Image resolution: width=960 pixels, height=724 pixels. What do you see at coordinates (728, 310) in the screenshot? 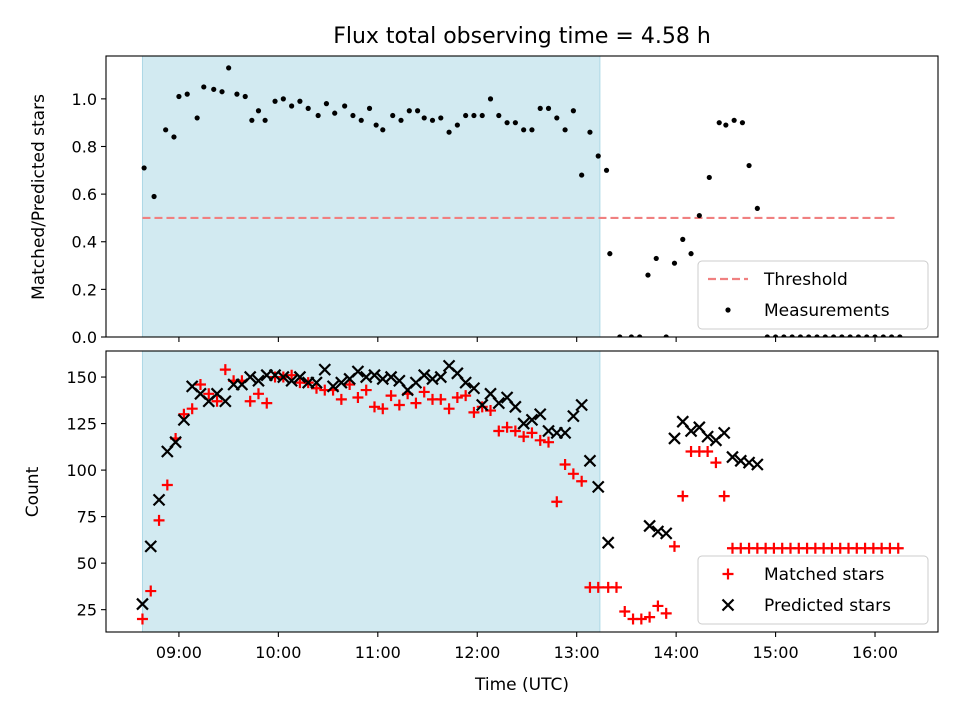
I see `legend-marker-swatch` at bounding box center [728, 310].